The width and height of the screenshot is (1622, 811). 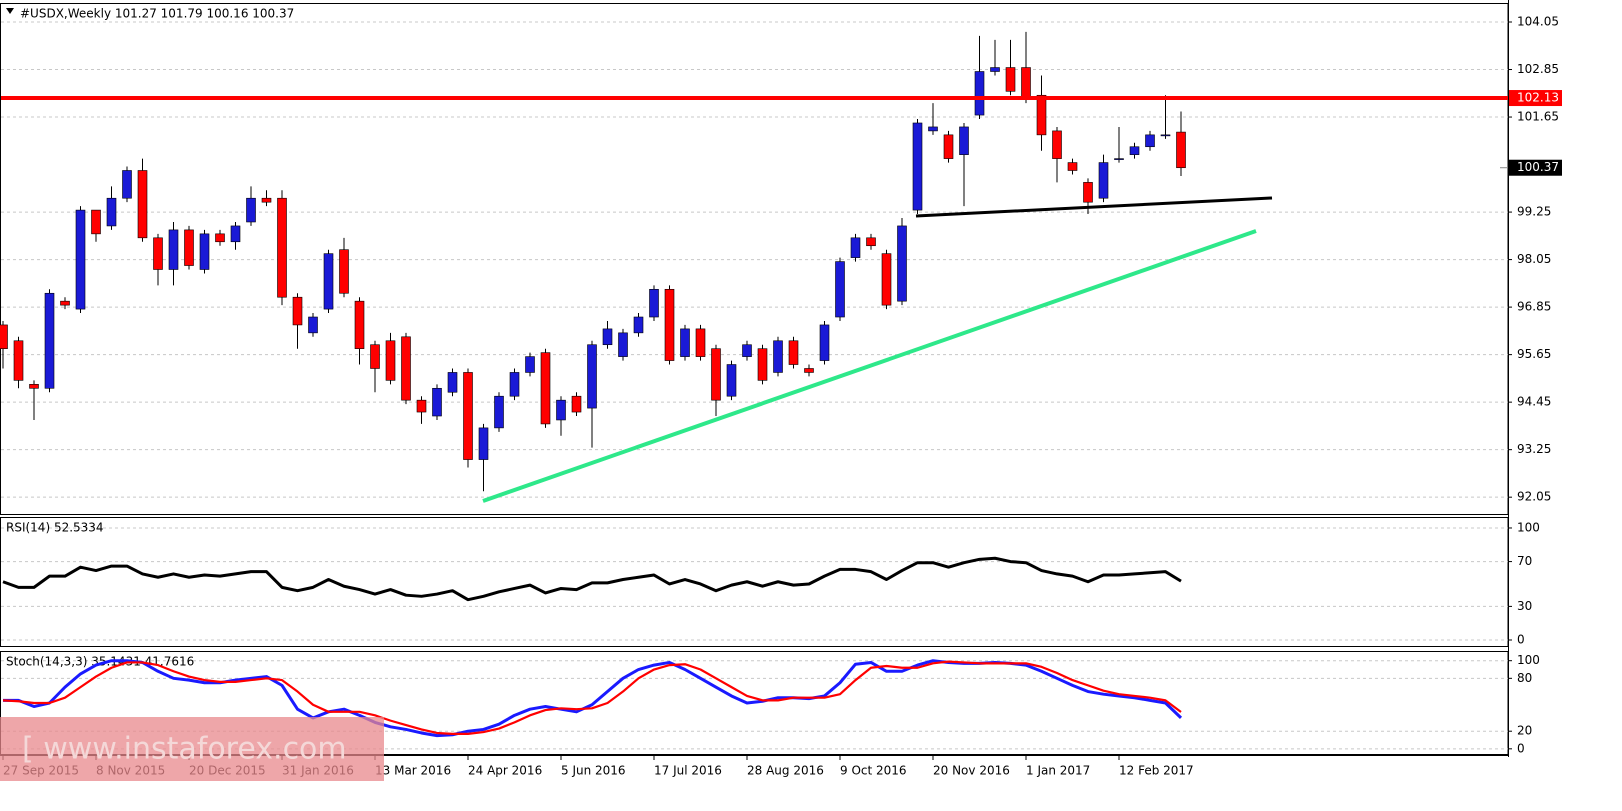 What do you see at coordinates (10, 11) in the screenshot?
I see `menu-arrow` at bounding box center [10, 11].